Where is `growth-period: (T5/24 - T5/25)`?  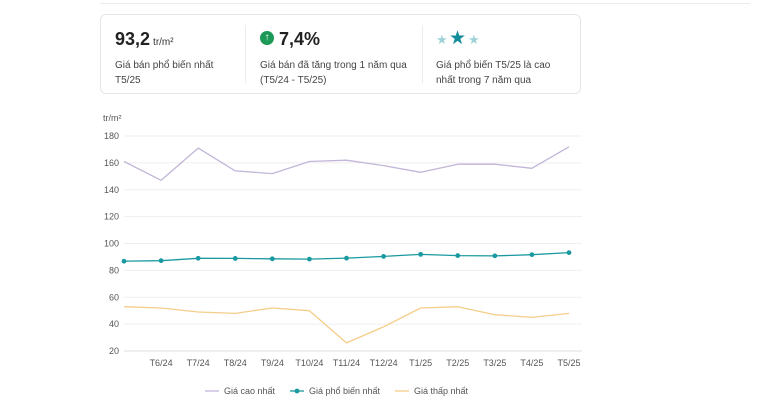
growth-period: (T5/24 - T5/25) is located at coordinates (293, 80).